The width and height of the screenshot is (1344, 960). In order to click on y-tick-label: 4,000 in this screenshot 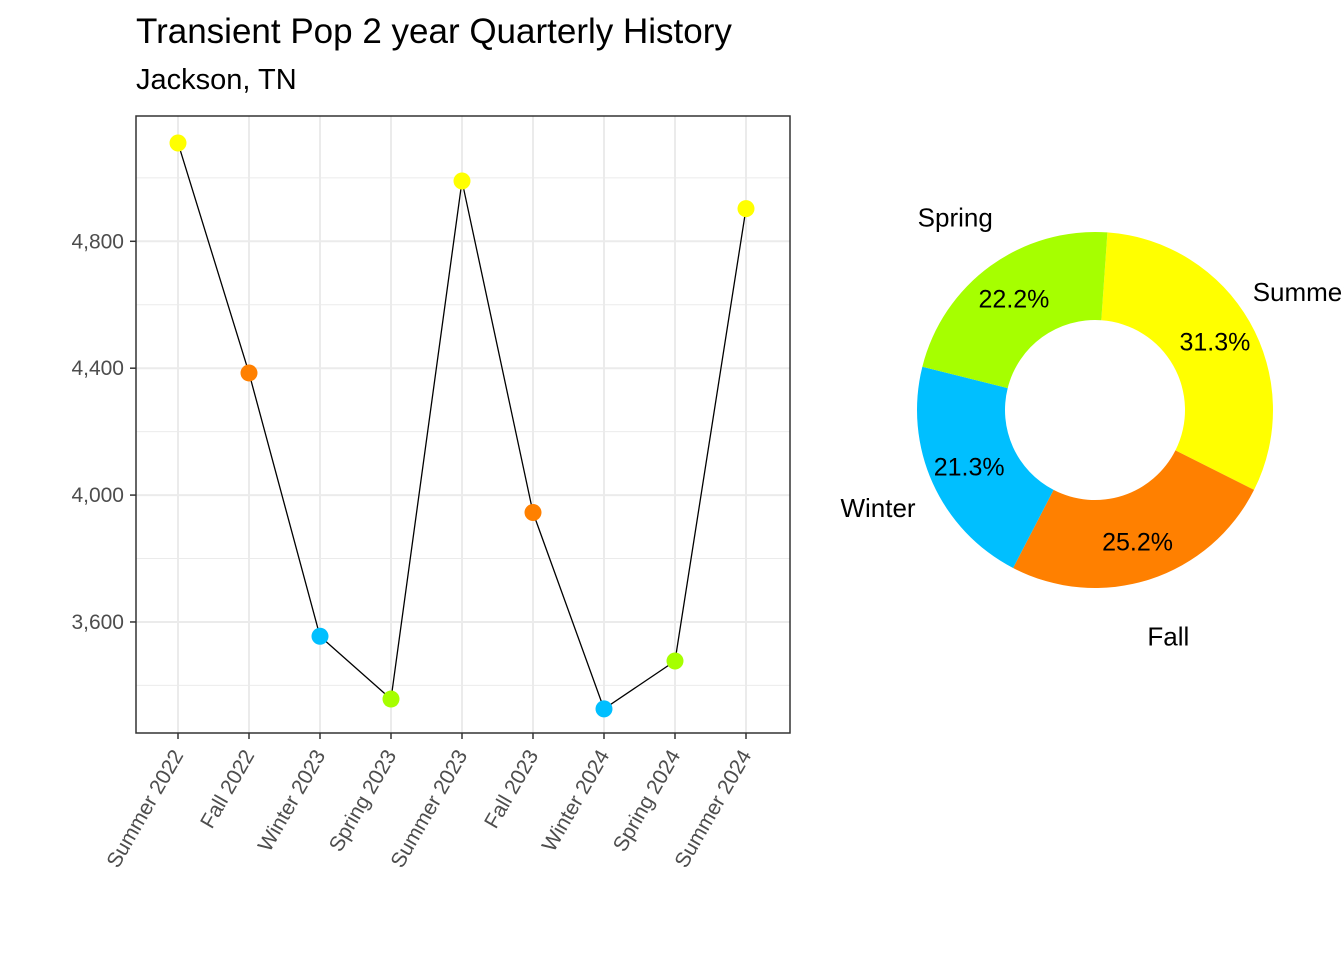, I will do `click(97, 495)`.